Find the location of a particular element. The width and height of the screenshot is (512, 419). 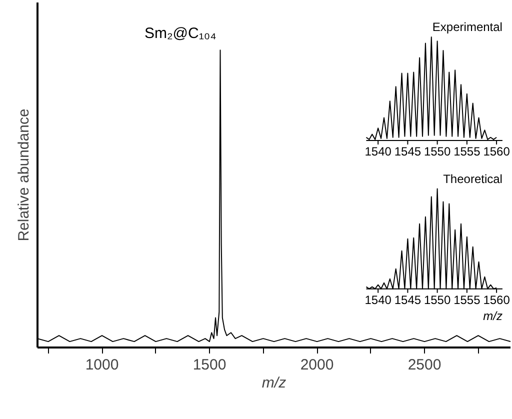

x-tick-label: 1000 is located at coordinates (102, 365).